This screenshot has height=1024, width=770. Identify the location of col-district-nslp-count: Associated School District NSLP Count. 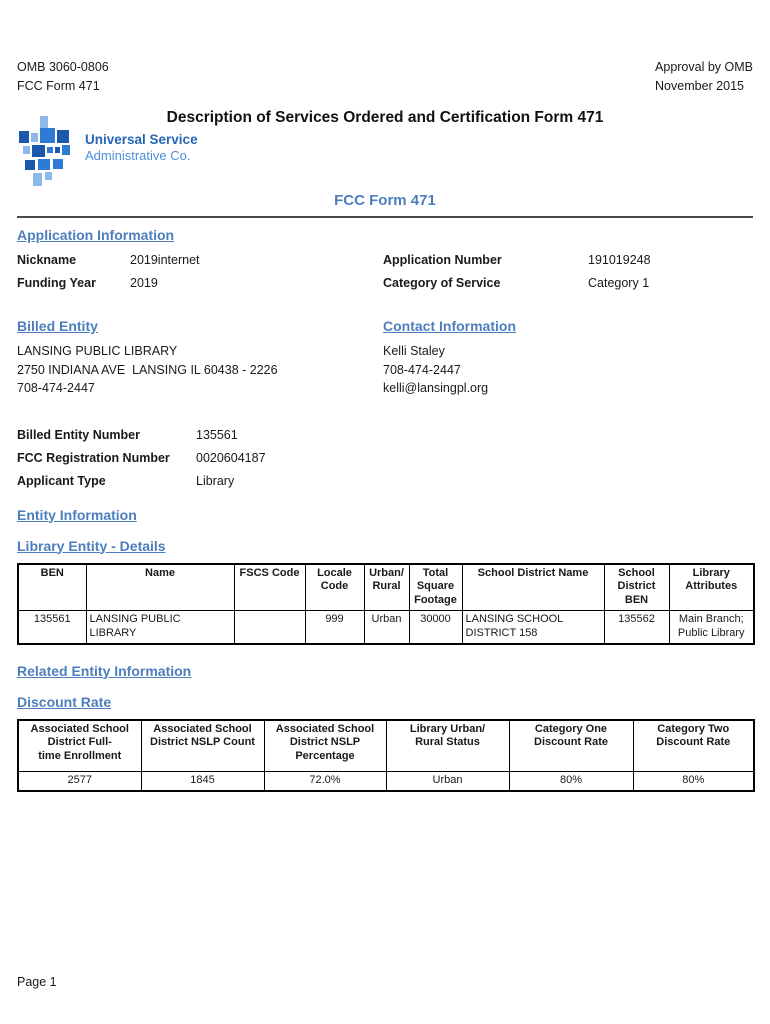
(202, 745).